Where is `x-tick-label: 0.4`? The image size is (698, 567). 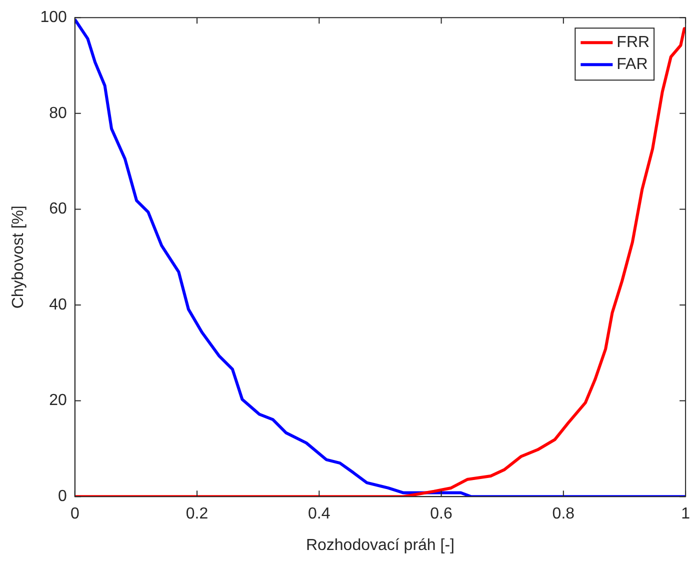
x-tick-label: 0.4 is located at coordinates (319, 514).